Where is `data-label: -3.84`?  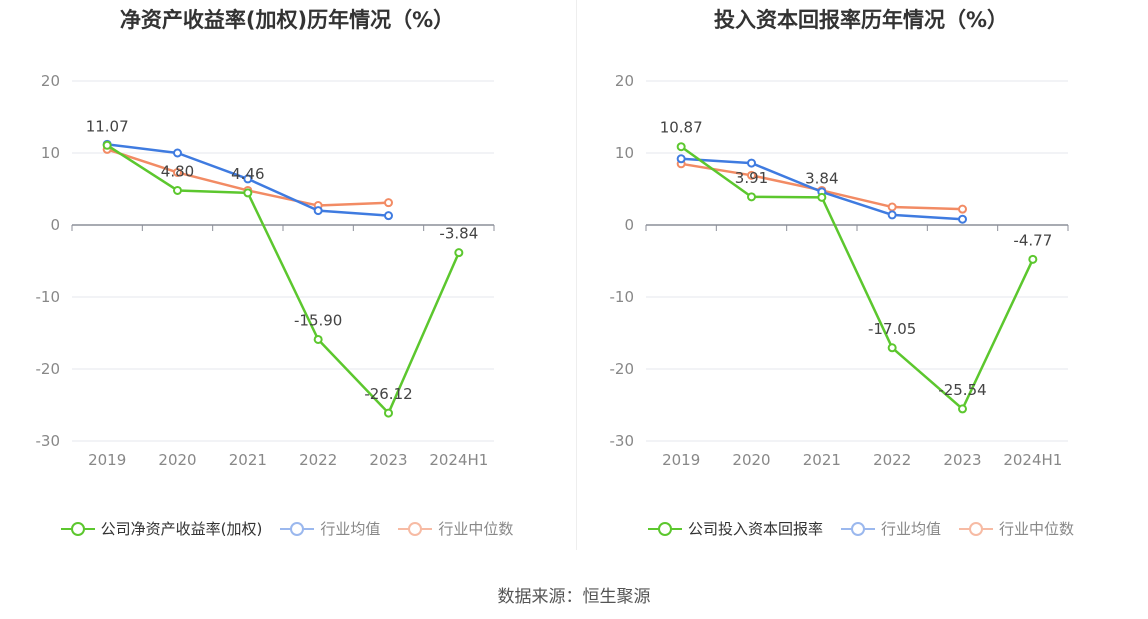 data-label: -3.84 is located at coordinates (458, 234).